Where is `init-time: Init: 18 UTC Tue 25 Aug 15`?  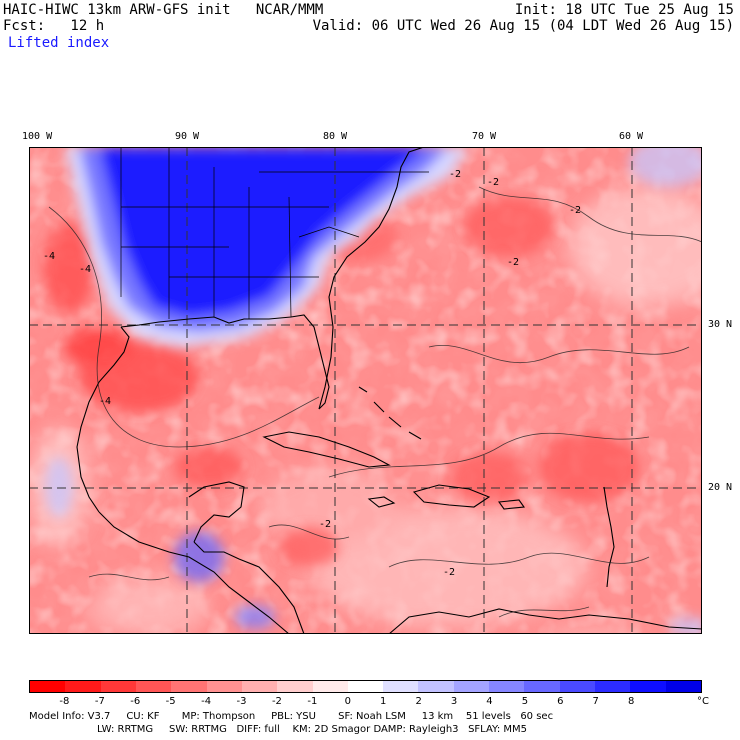
init-time: Init: 18 UTC Tue 25 Aug 15 is located at coordinates (624, 10).